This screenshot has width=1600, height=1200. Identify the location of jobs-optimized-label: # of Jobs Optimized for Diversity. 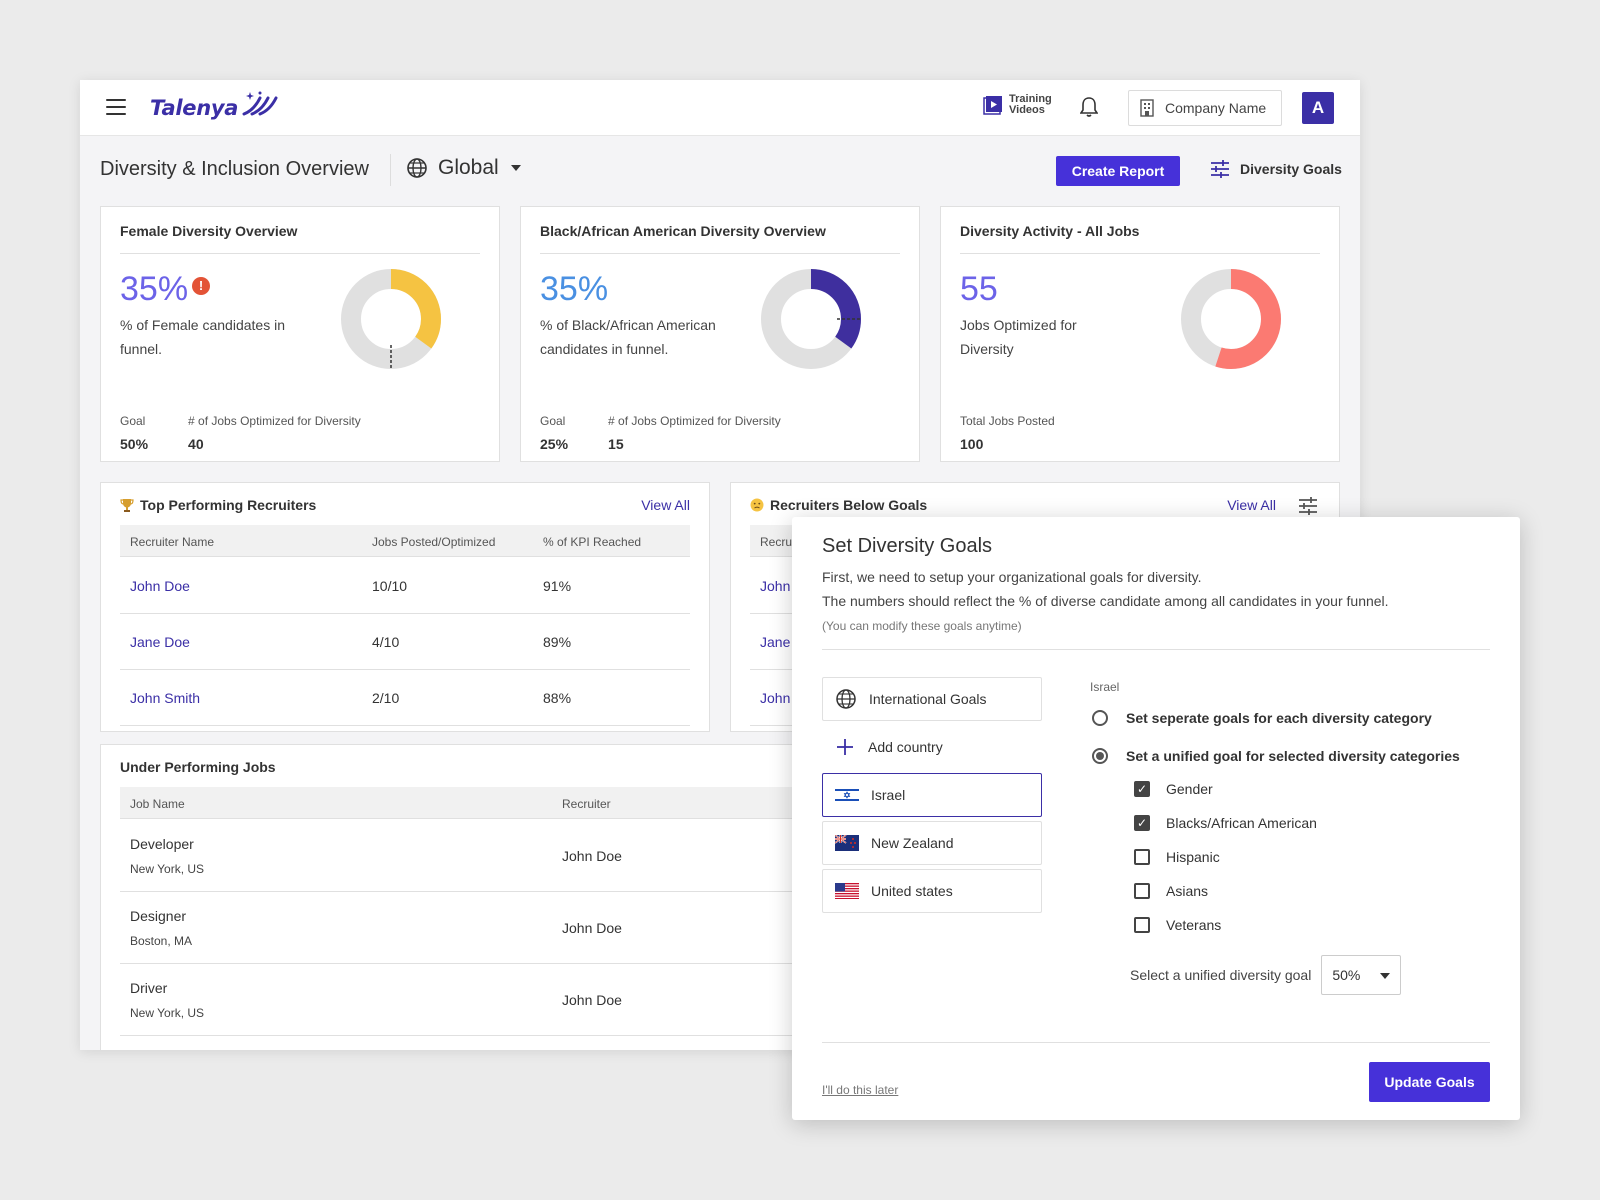
(274, 421).